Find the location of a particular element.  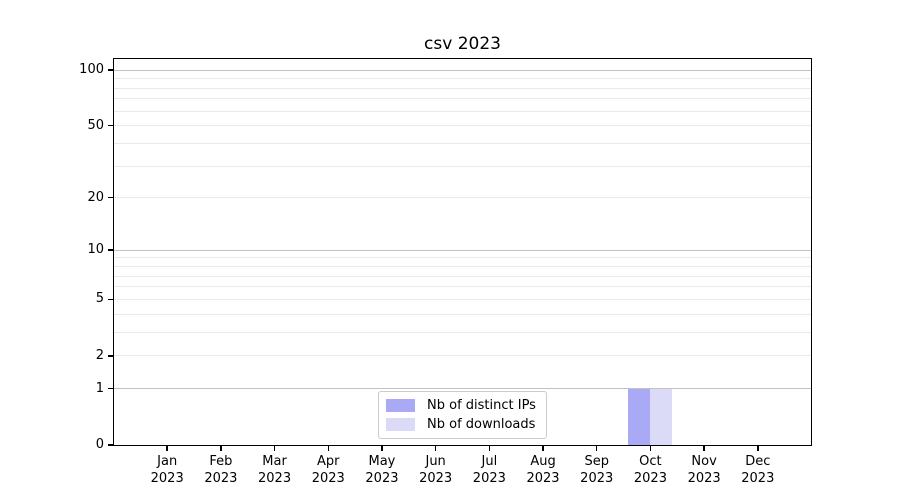

y-tick-label: 50 is located at coordinates (95, 125).